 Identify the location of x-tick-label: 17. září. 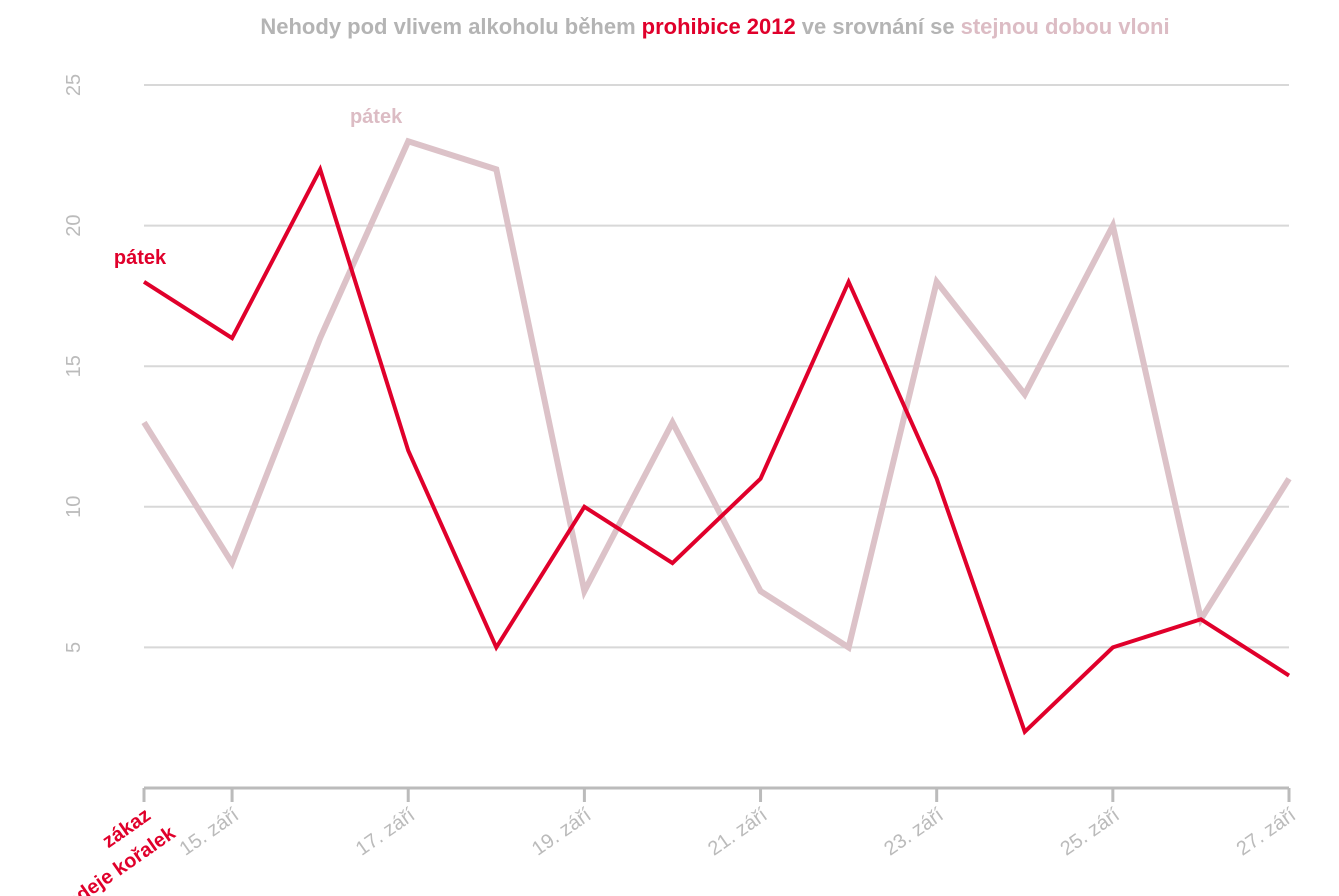
(386, 832).